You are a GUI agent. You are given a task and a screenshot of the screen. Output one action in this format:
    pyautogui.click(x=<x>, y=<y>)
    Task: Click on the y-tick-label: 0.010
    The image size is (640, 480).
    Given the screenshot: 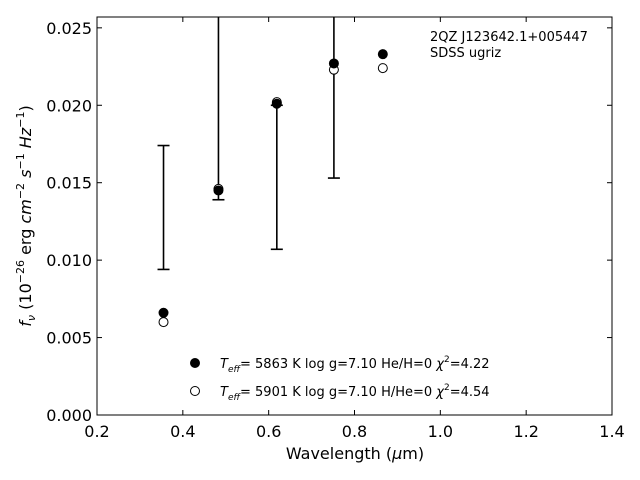 What is the action you would take?
    pyautogui.click(x=69, y=260)
    